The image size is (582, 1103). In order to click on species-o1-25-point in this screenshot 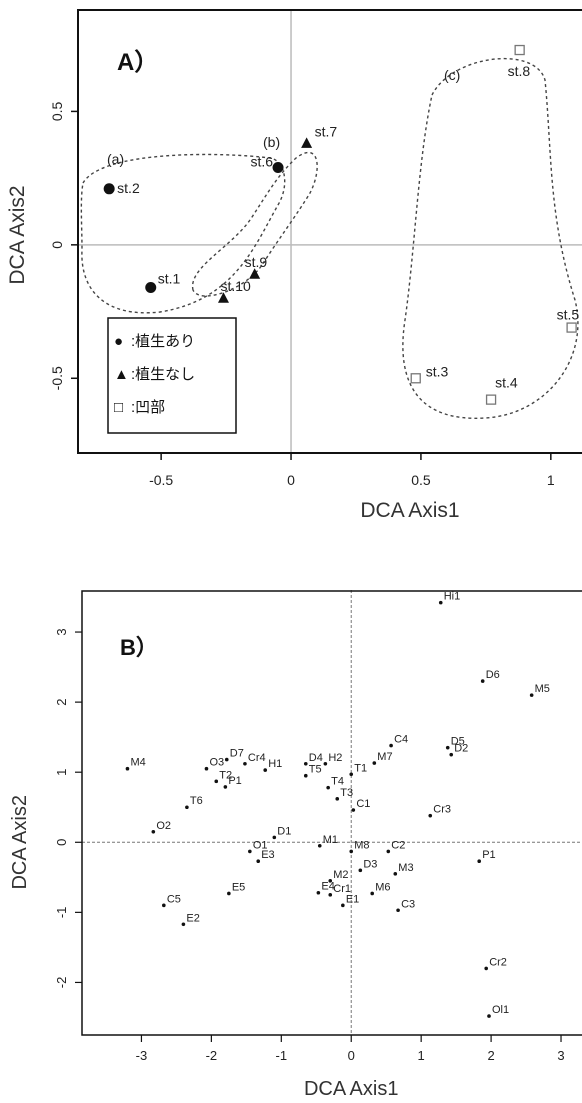, I will do `click(250, 851)`.